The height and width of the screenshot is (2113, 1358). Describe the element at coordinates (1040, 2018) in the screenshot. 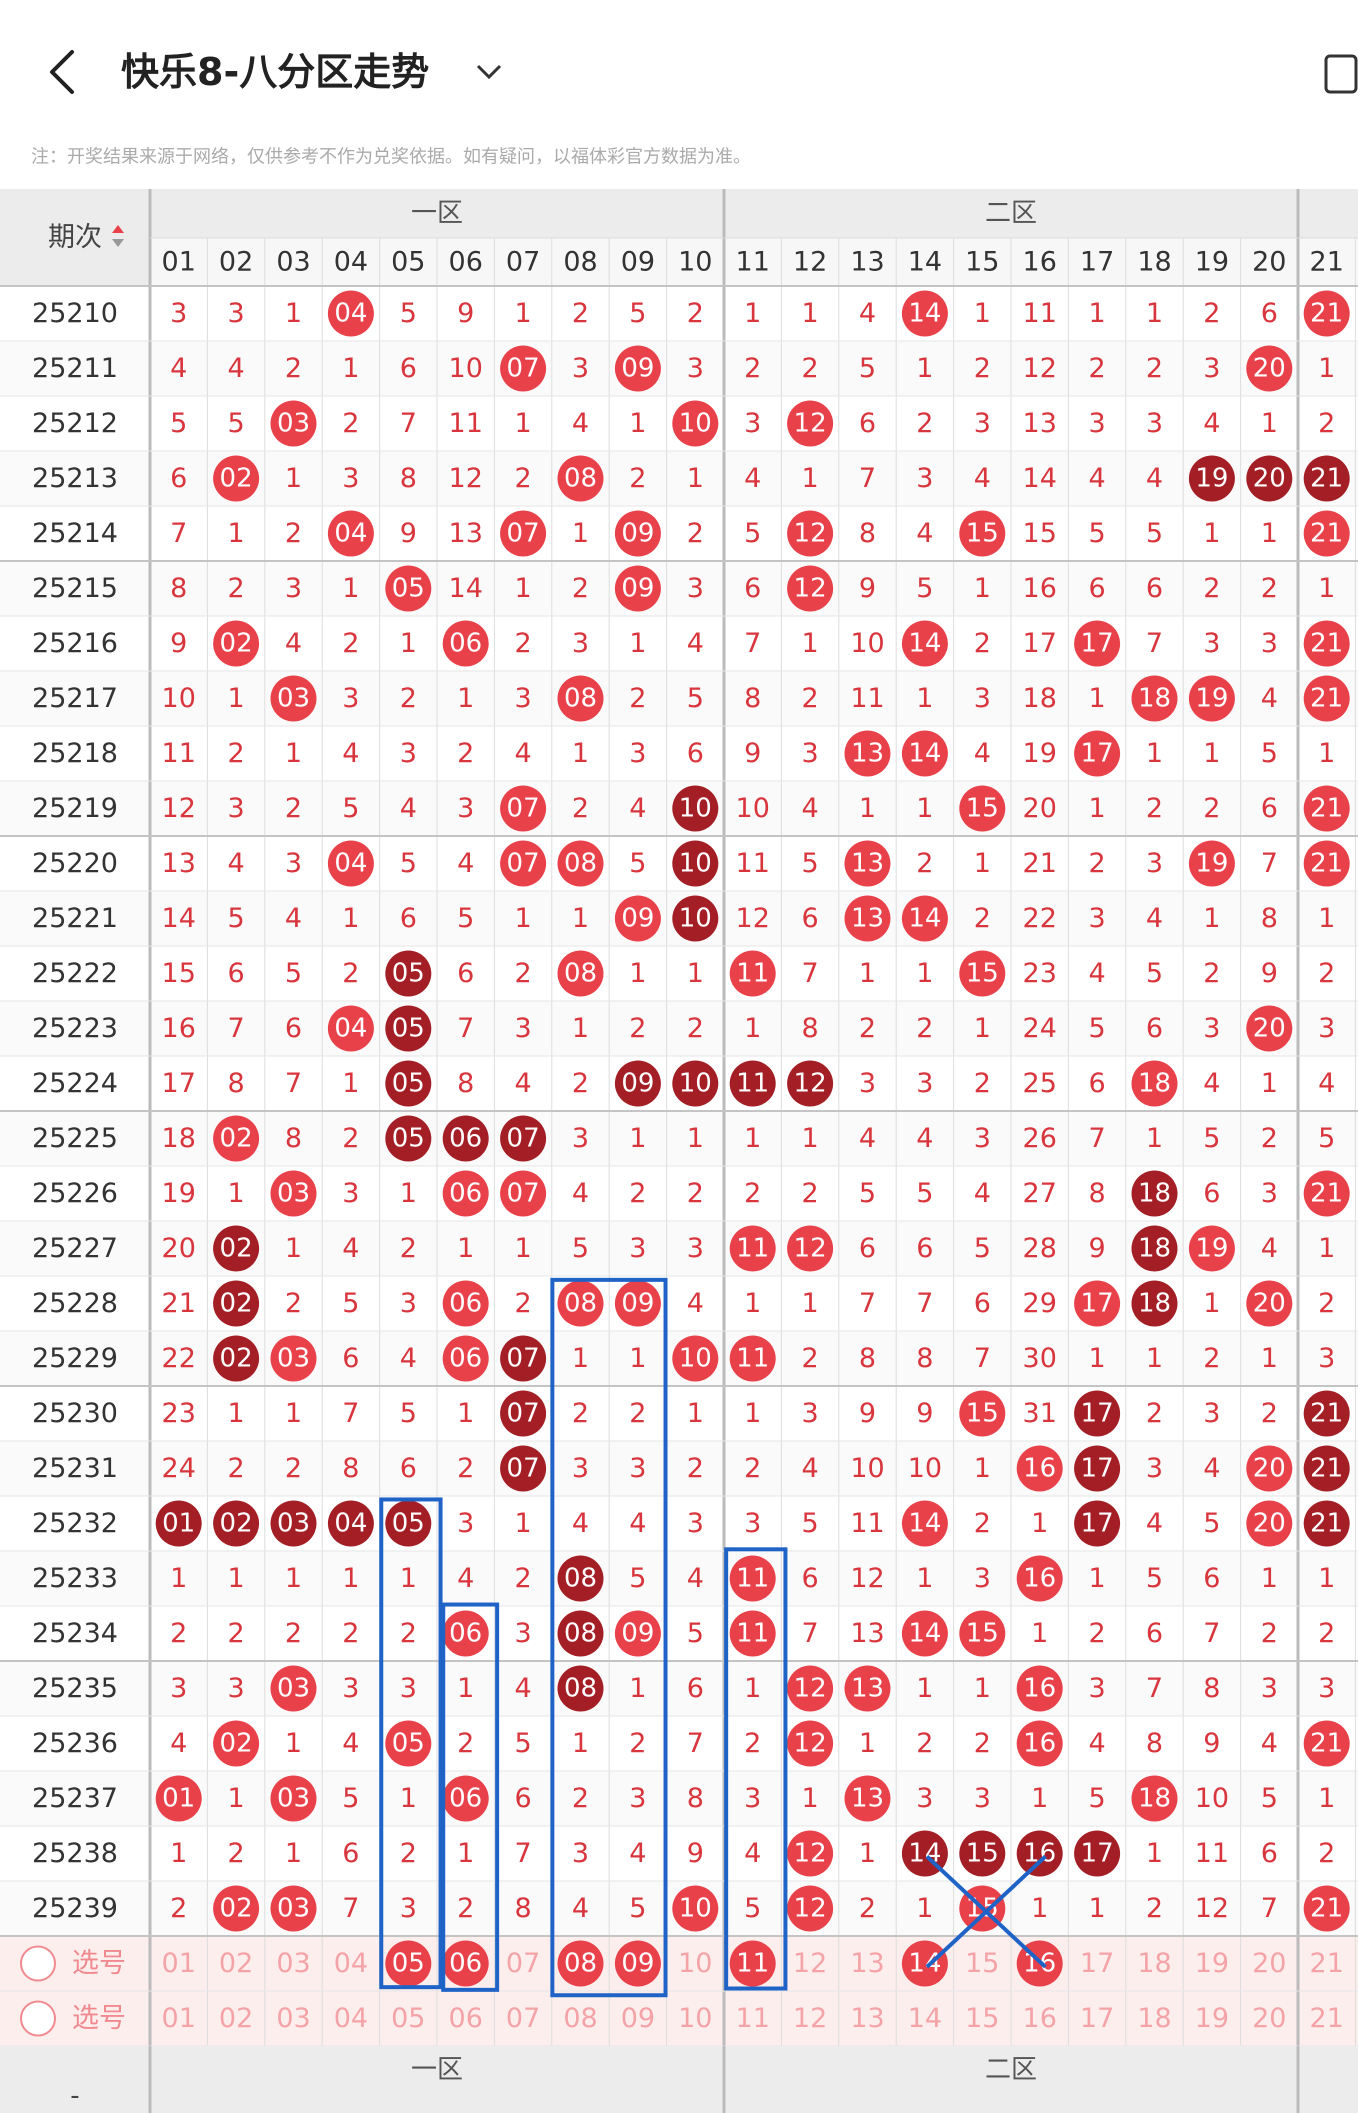

I see `select-number: 16` at that location.